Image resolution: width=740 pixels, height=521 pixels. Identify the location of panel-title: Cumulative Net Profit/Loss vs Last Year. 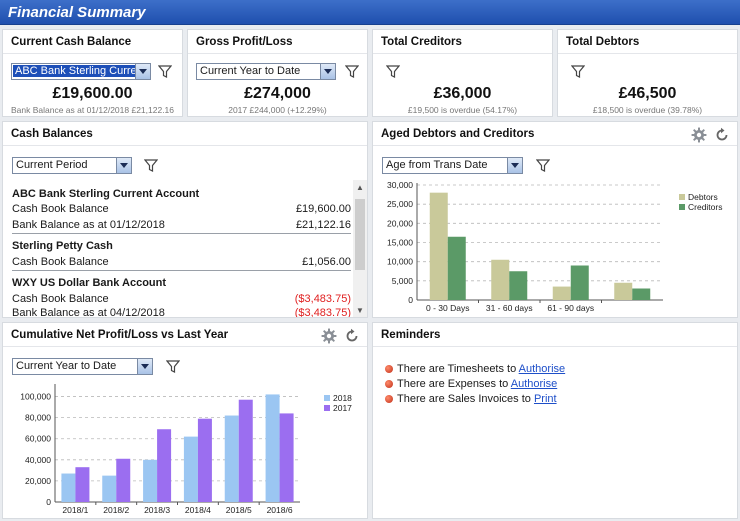
(120, 335).